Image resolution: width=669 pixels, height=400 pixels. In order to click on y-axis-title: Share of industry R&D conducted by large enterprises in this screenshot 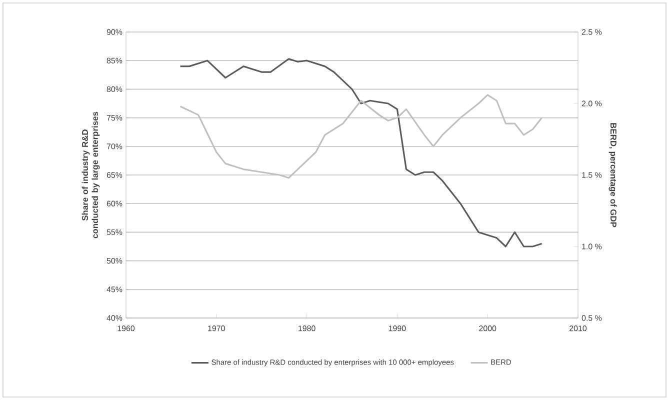, I will do `click(91, 175)`.